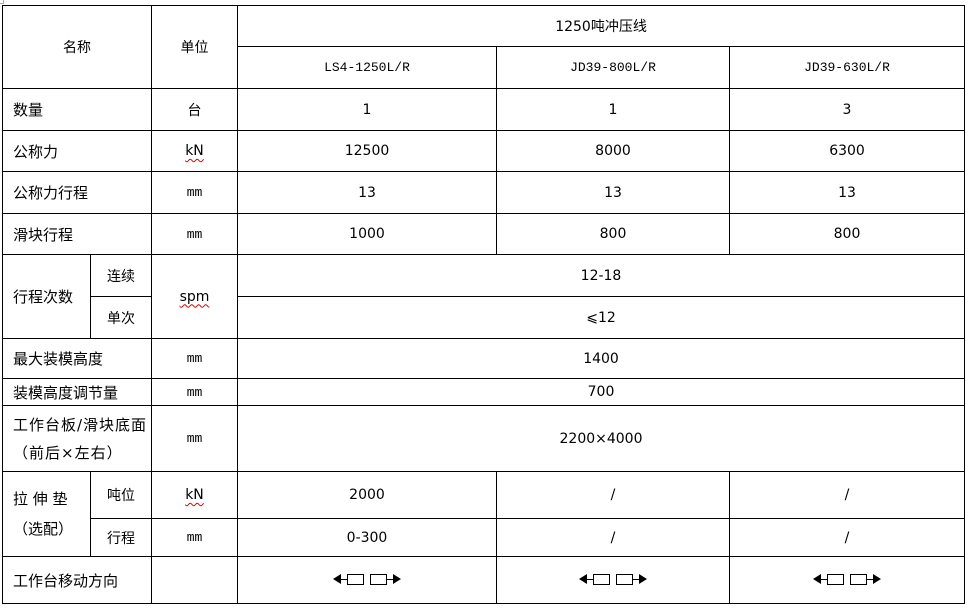  Describe the element at coordinates (46, 296) in the screenshot. I see `row-label: 行程次数` at that location.